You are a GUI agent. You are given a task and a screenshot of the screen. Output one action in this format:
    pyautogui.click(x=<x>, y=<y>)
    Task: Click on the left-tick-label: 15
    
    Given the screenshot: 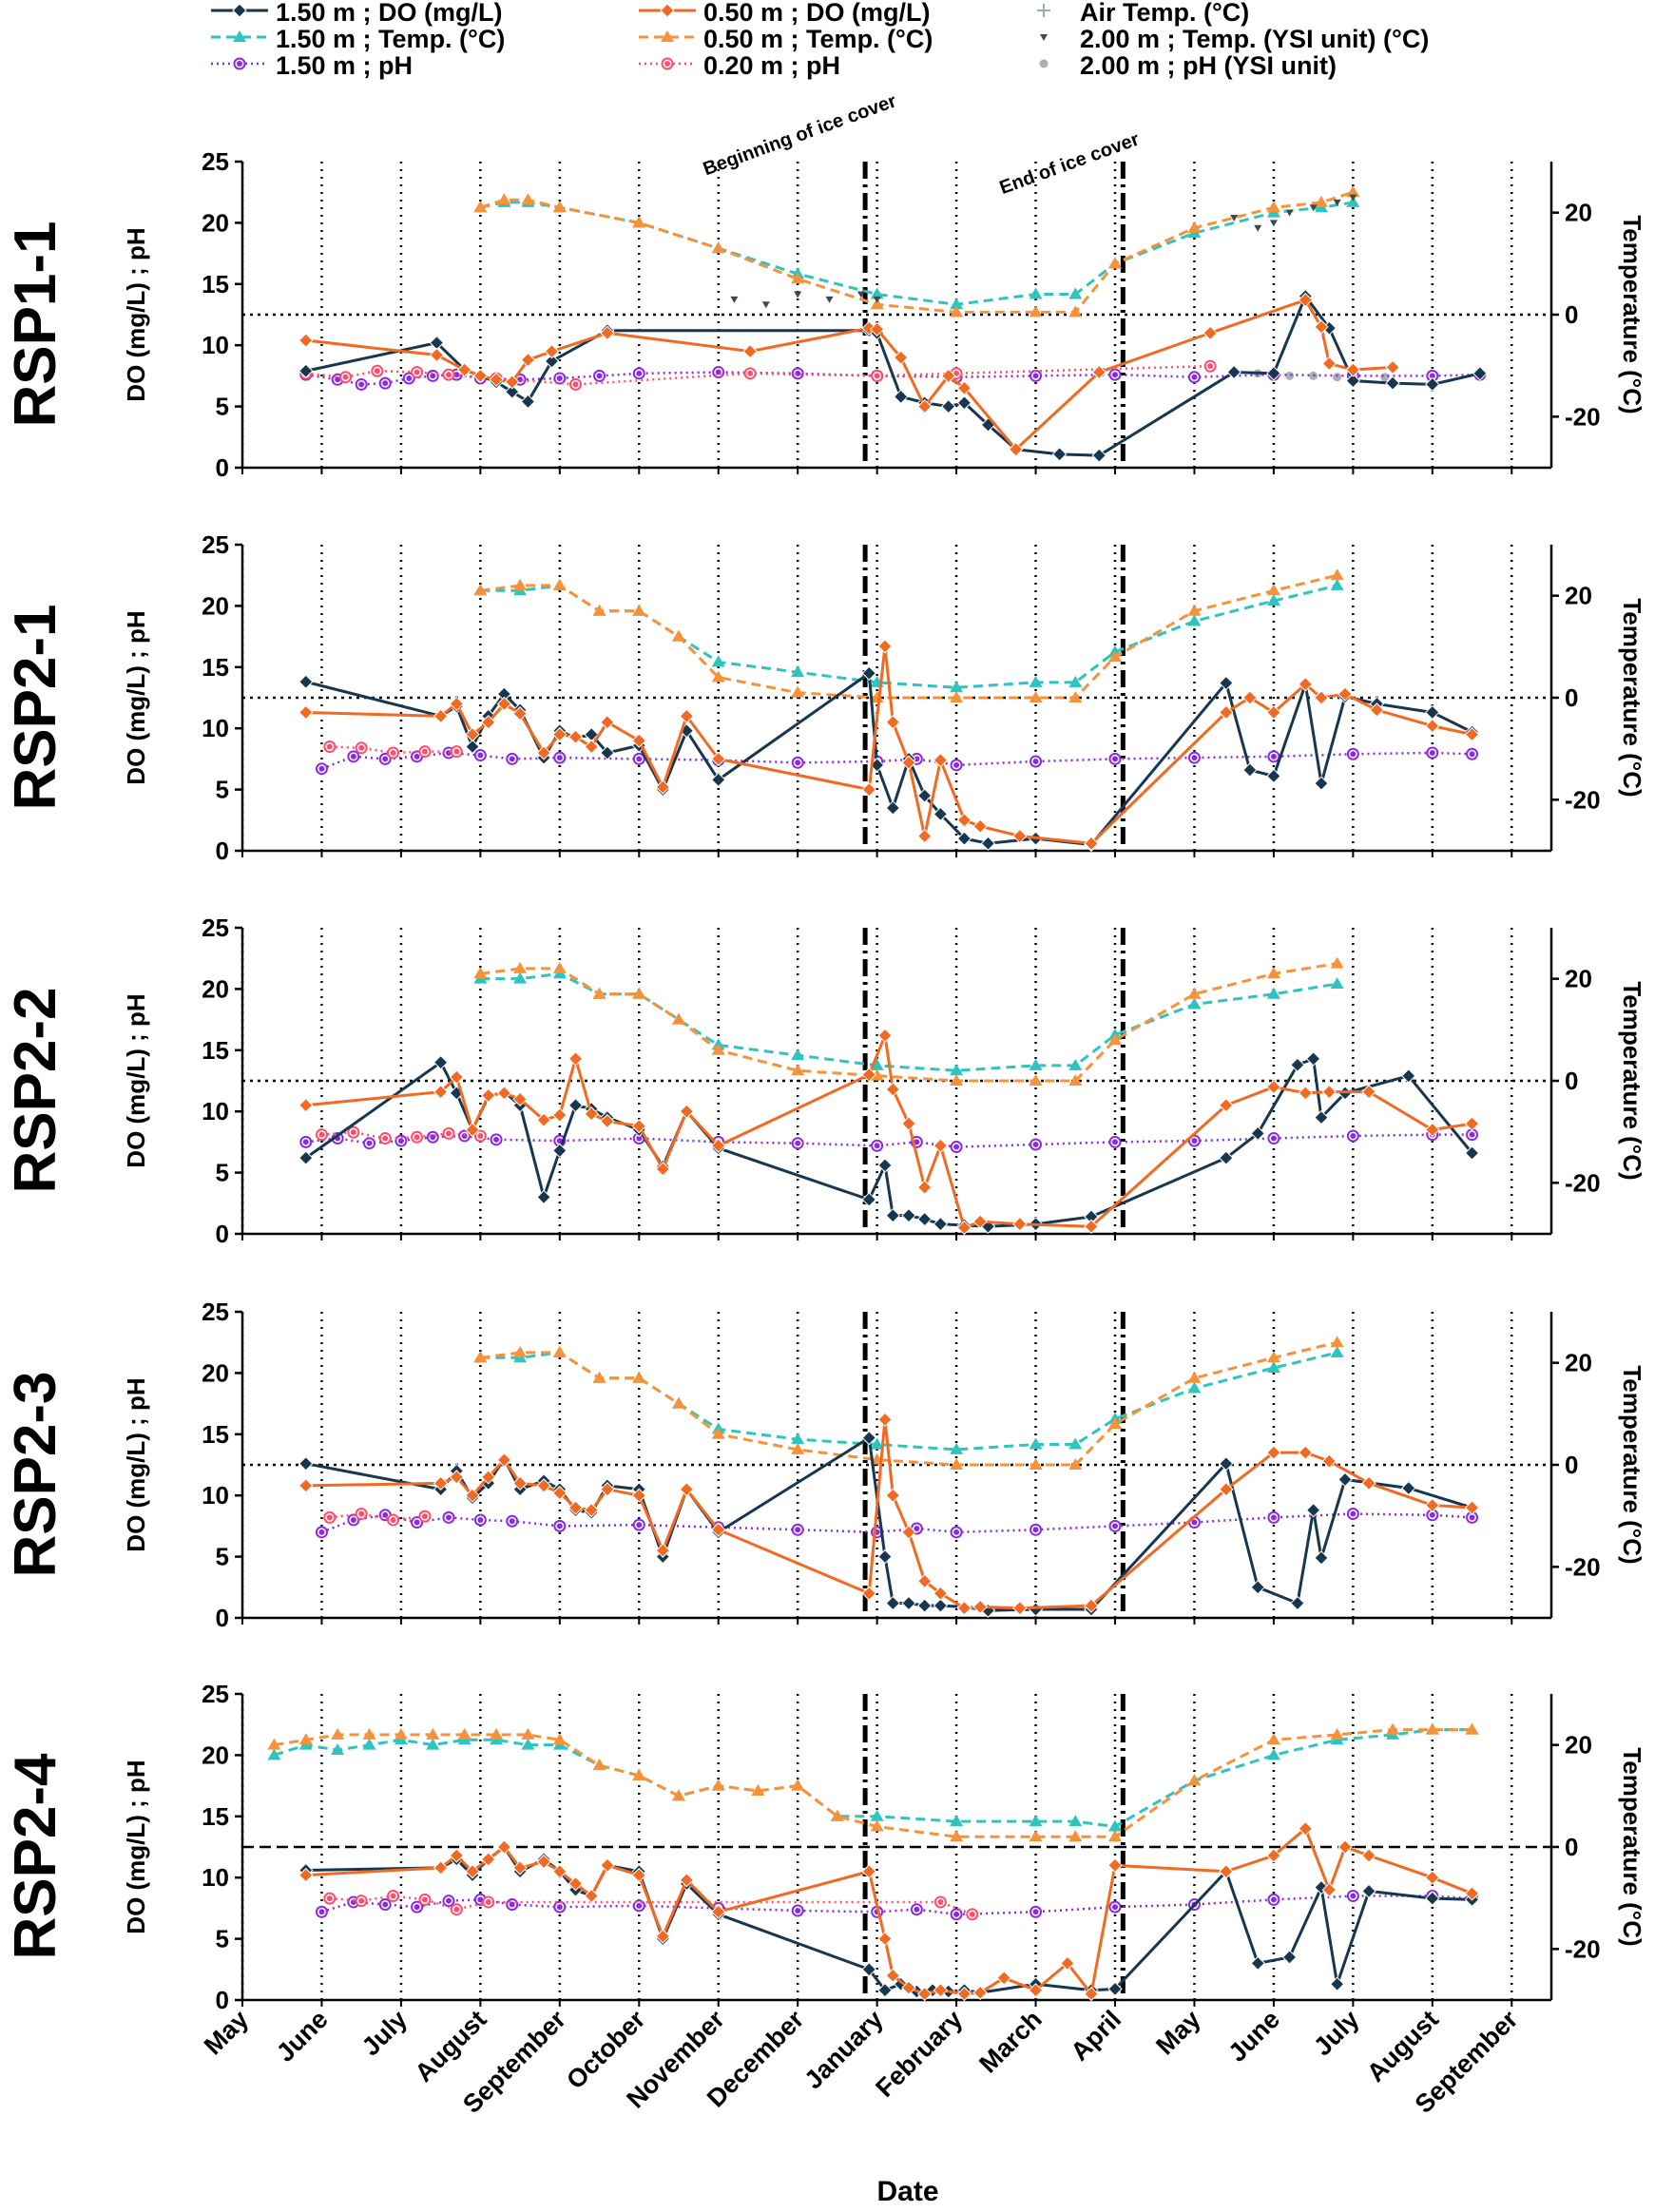 What is the action you would take?
    pyautogui.click(x=215, y=1434)
    